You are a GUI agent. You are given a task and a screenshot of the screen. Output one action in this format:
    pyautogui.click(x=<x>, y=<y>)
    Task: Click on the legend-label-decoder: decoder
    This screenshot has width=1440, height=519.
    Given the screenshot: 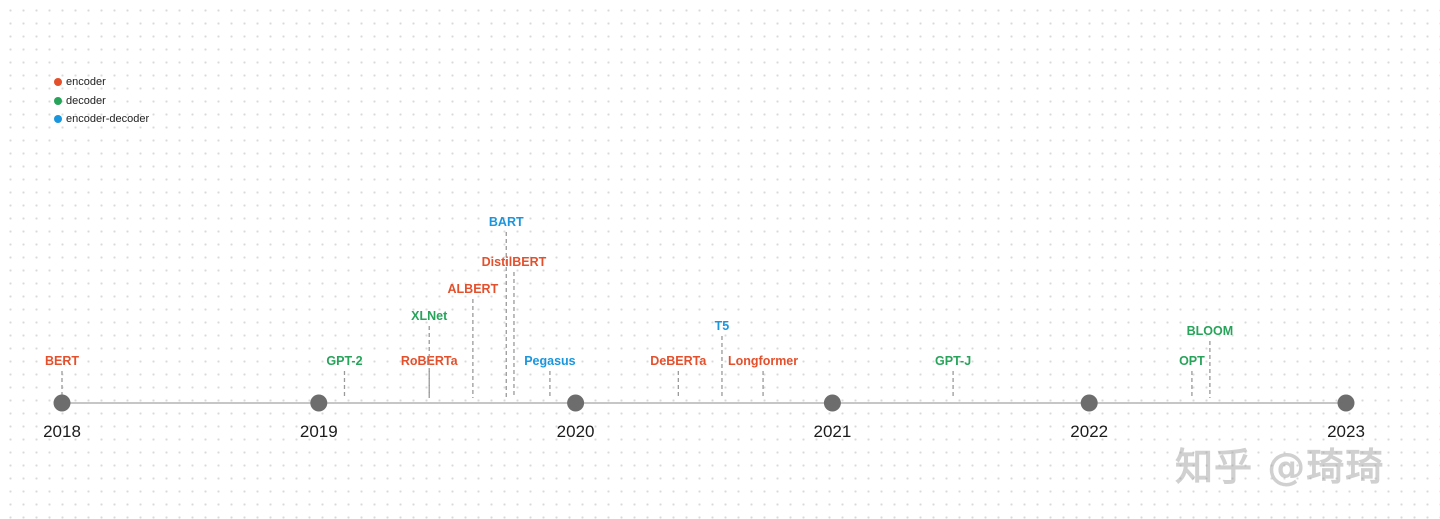 What is the action you would take?
    pyautogui.click(x=86, y=100)
    